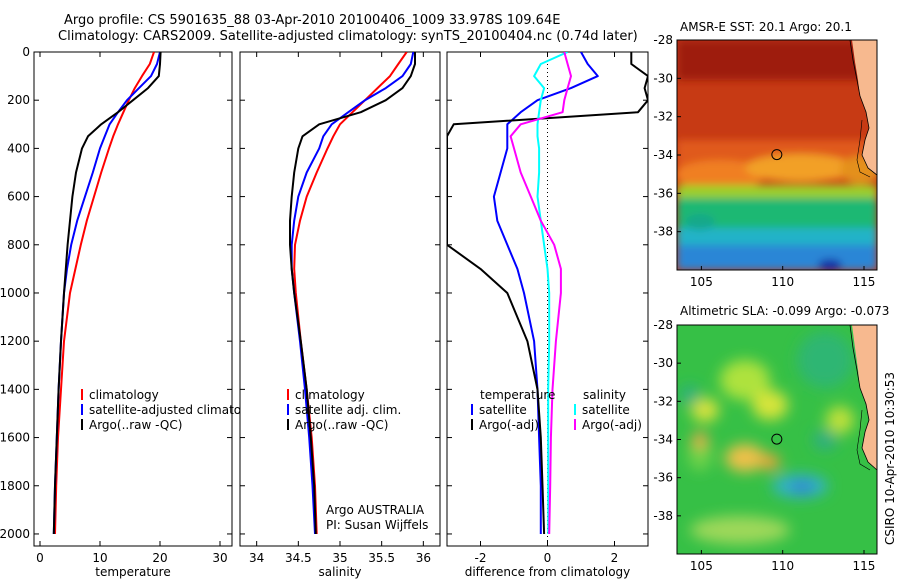  I want to click on sst-map-y-tick-label: -32, so click(663, 117).